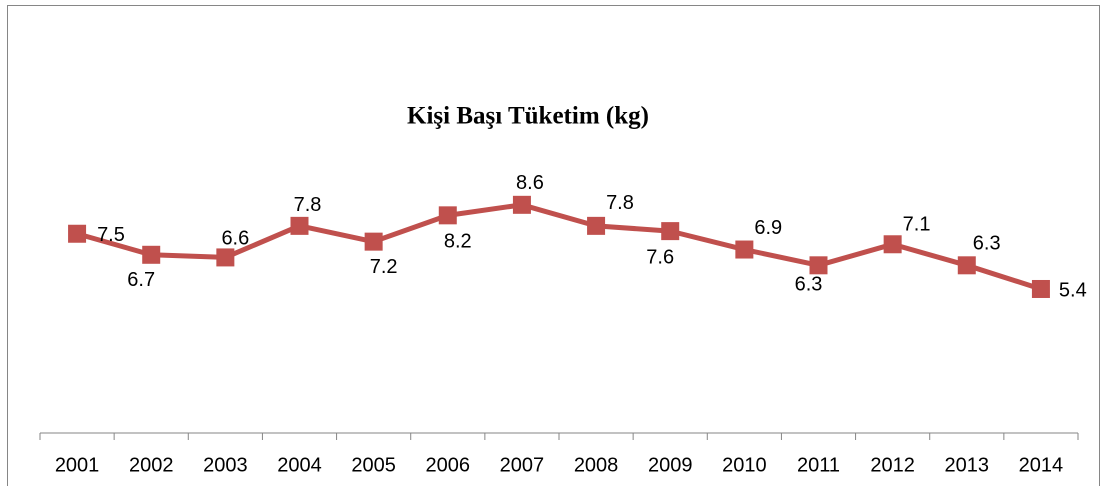 Image resolution: width=1106 pixels, height=486 pixels. What do you see at coordinates (384, 267) in the screenshot?
I see `data-label: 7.2` at bounding box center [384, 267].